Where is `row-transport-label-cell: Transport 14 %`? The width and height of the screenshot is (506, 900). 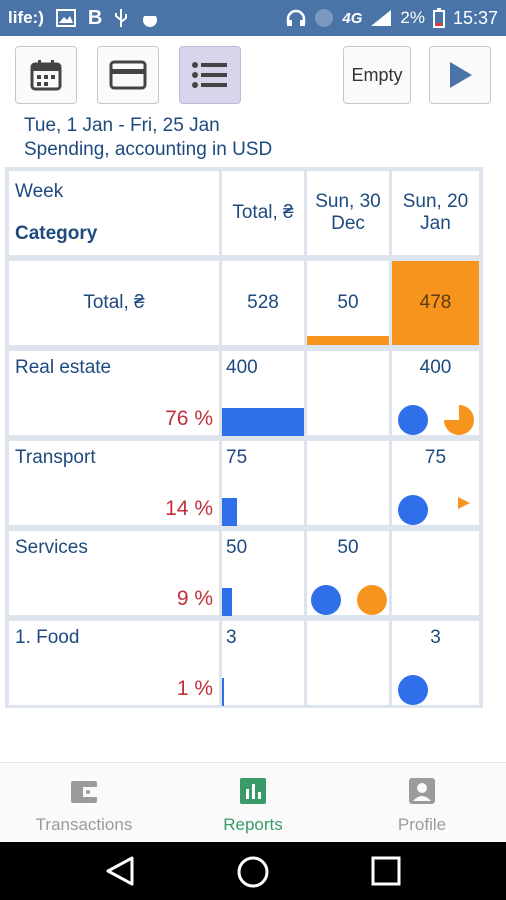 row-transport-label-cell: Transport 14 % is located at coordinates (114, 483).